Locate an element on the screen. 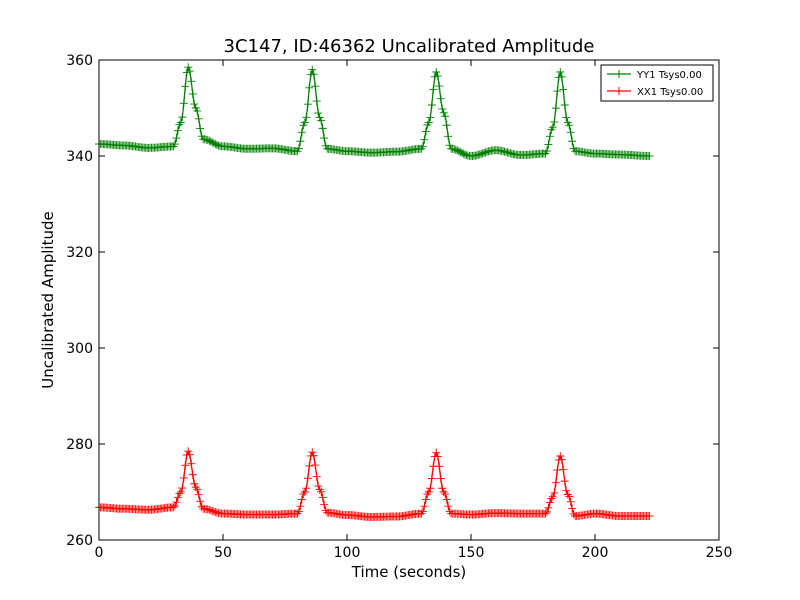 The height and width of the screenshot is (600, 800). legend-label: XX1 Tsys0.00 is located at coordinates (670, 92).